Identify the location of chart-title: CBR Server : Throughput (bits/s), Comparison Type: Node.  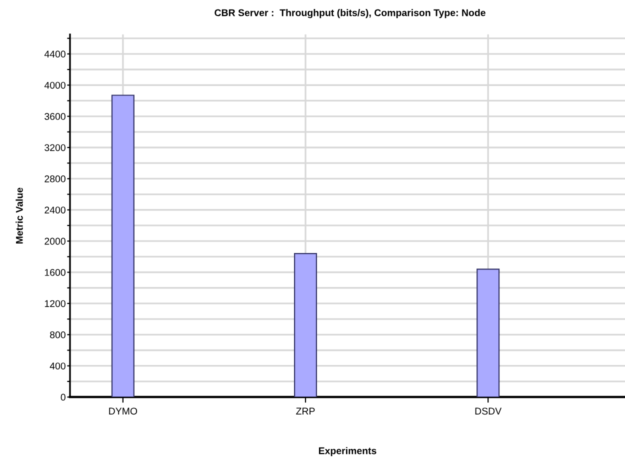
(350, 13).